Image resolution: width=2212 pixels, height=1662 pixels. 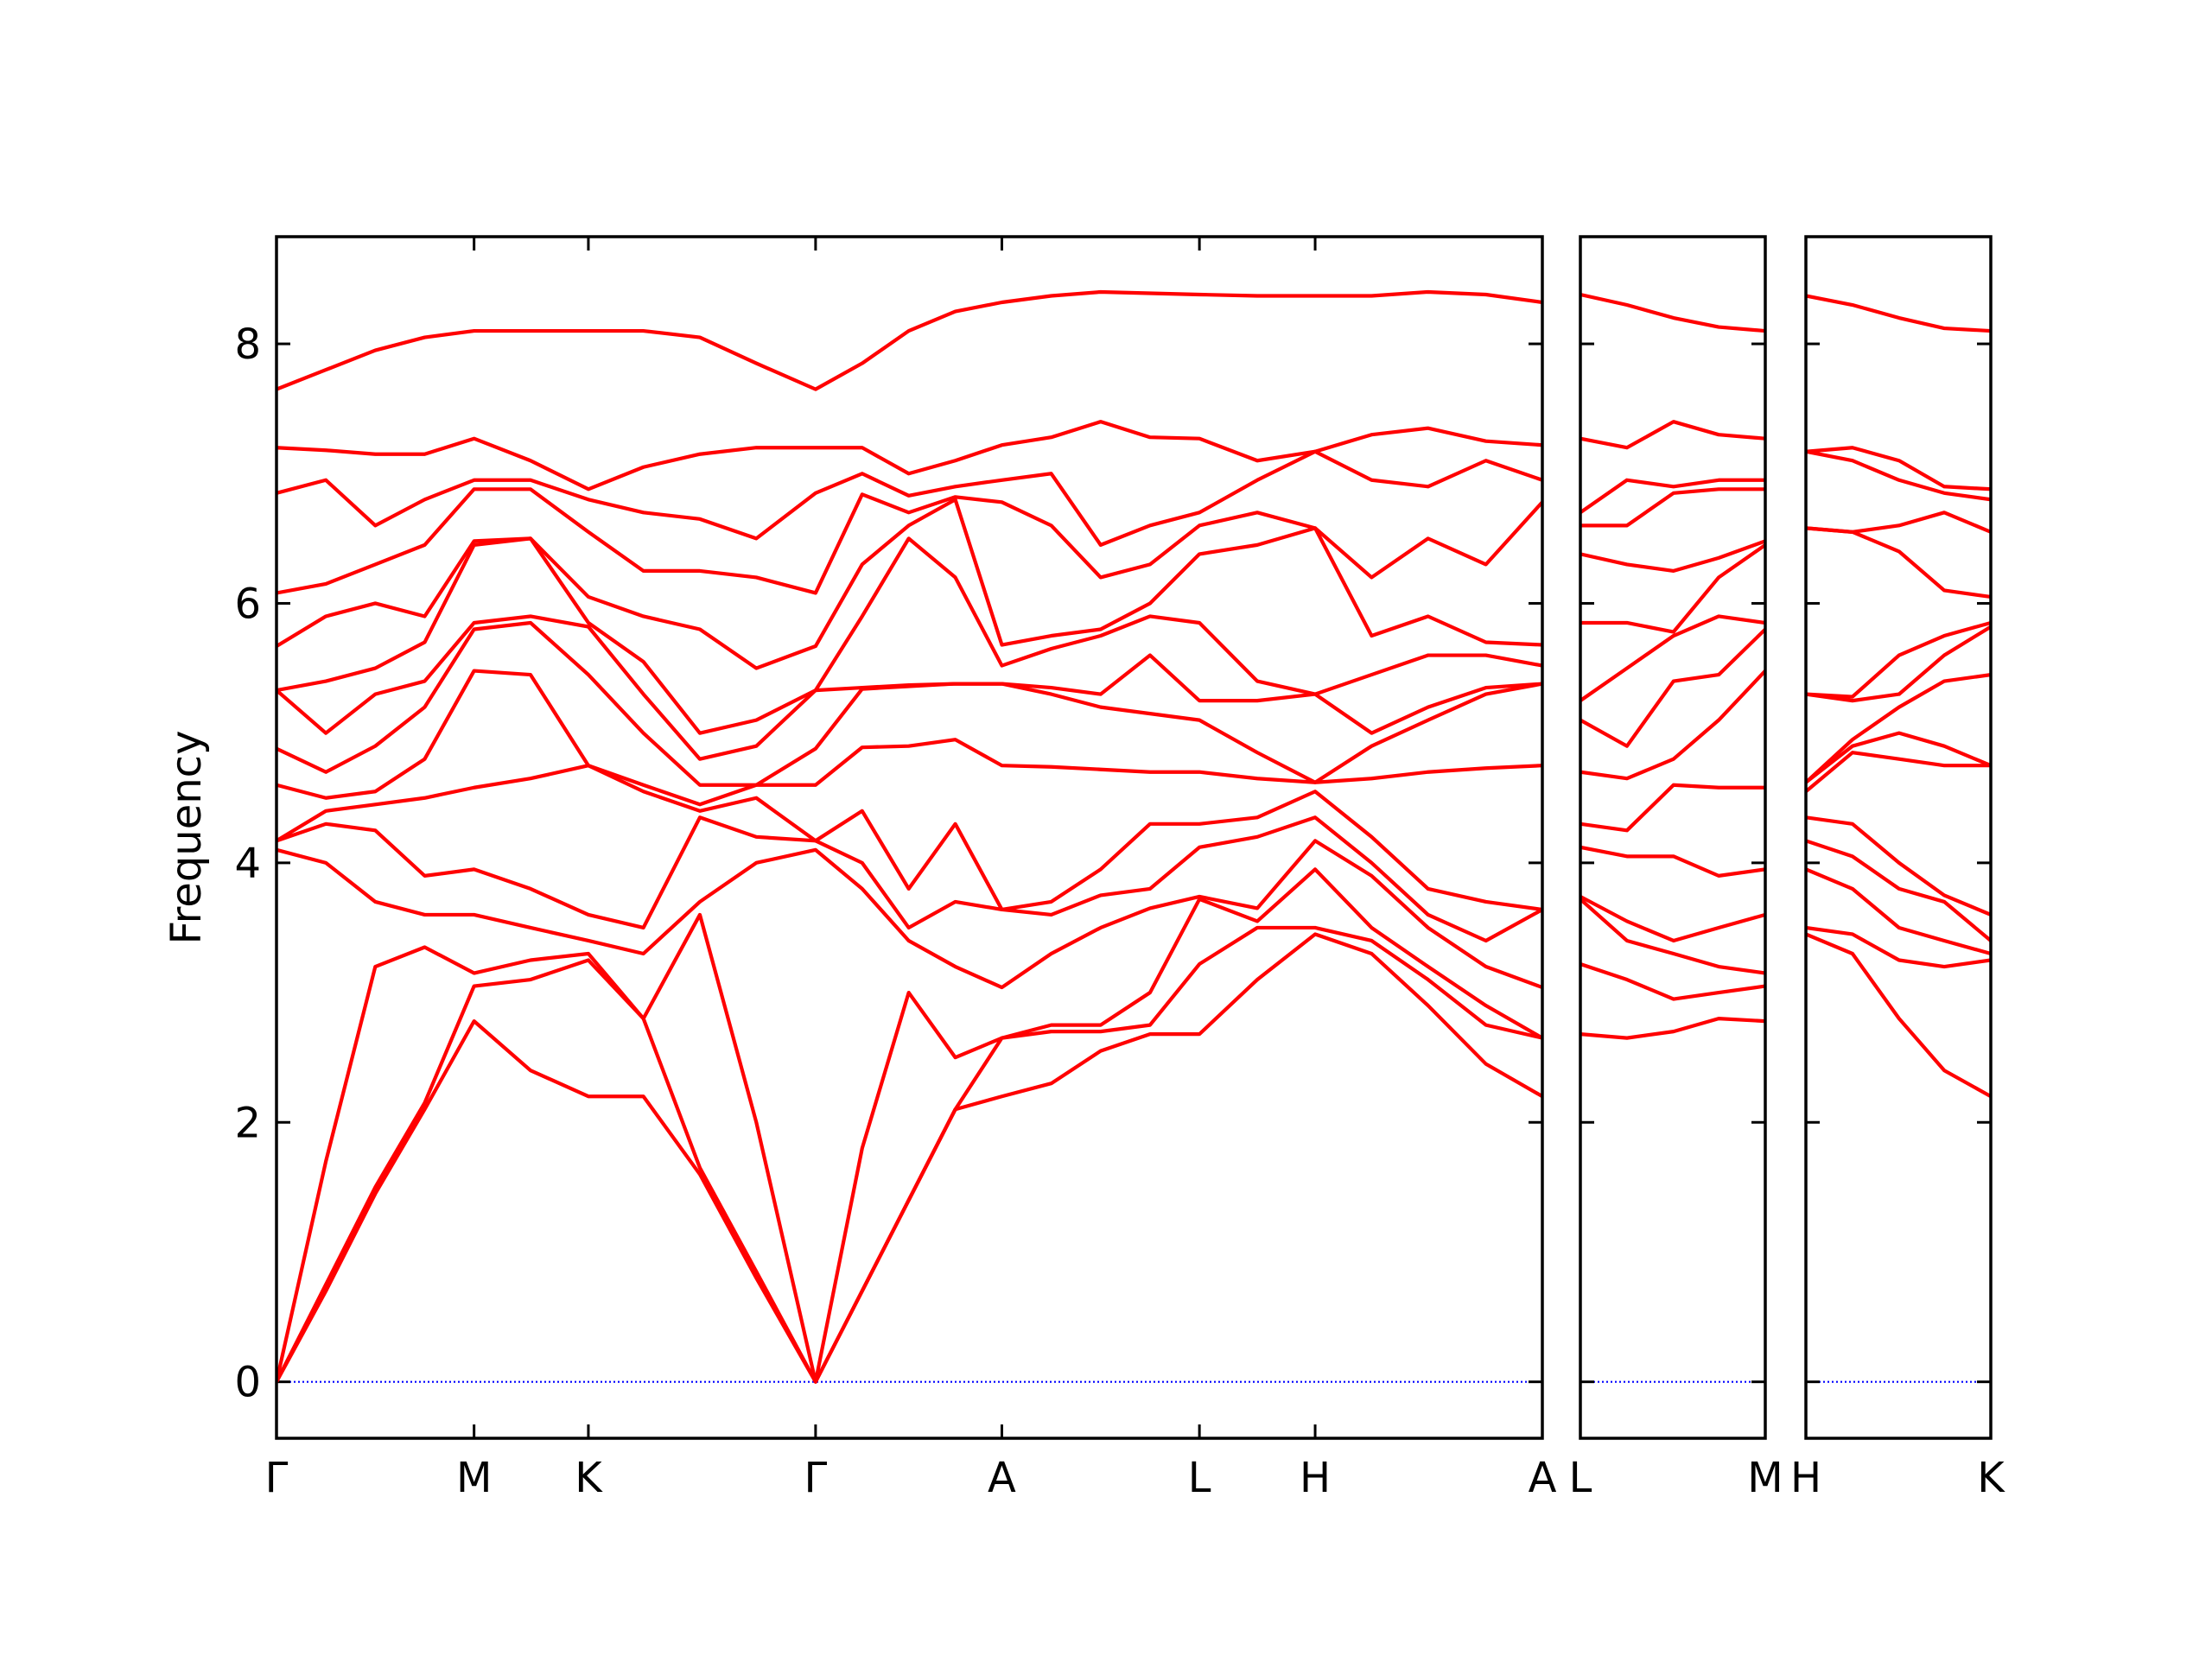 I want to click on y-tick-label: 6, so click(x=247, y=604).